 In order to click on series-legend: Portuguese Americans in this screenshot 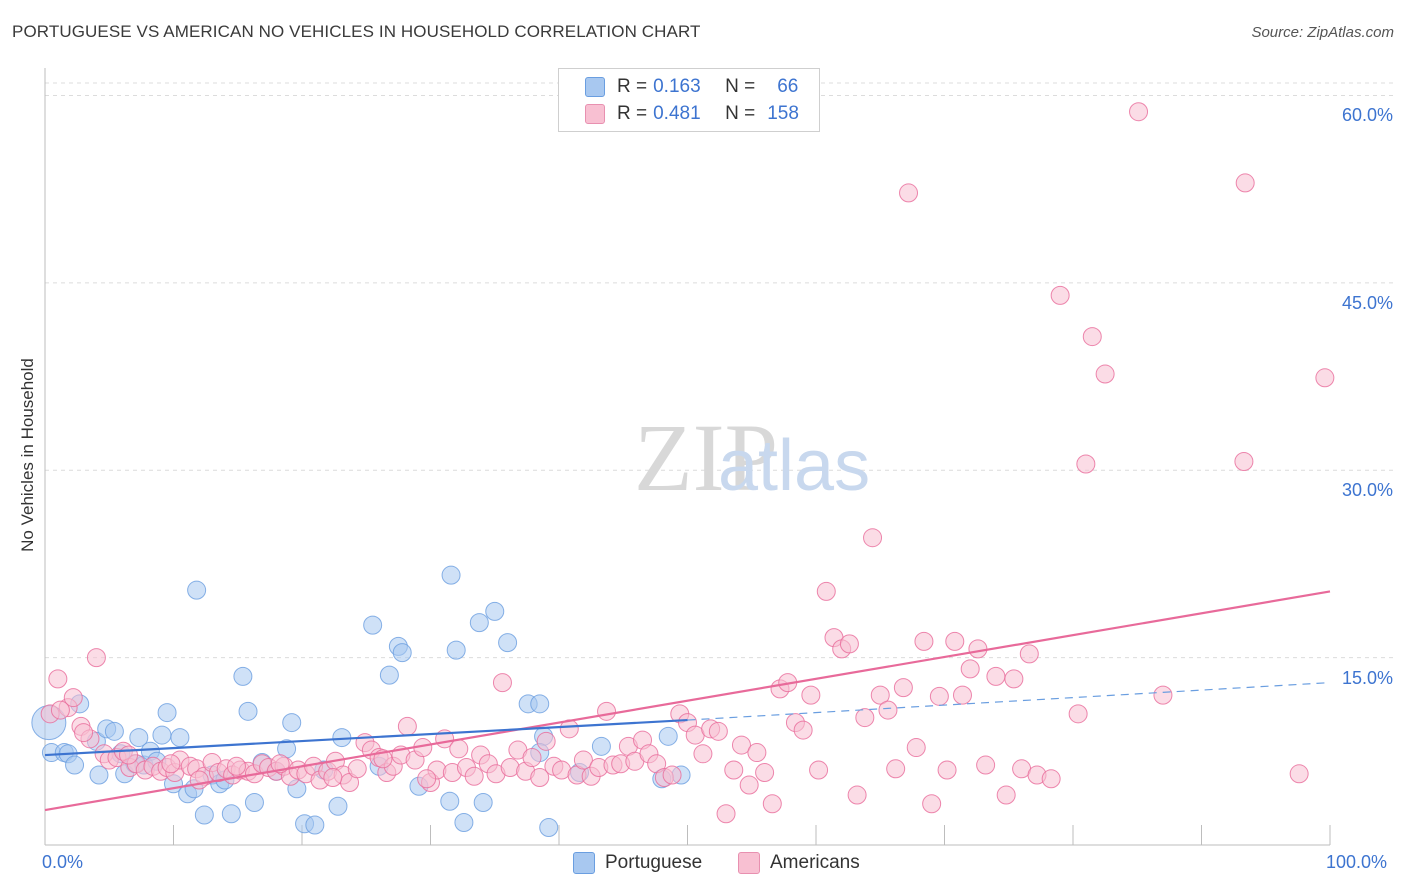, I will do `click(703, 865)`.